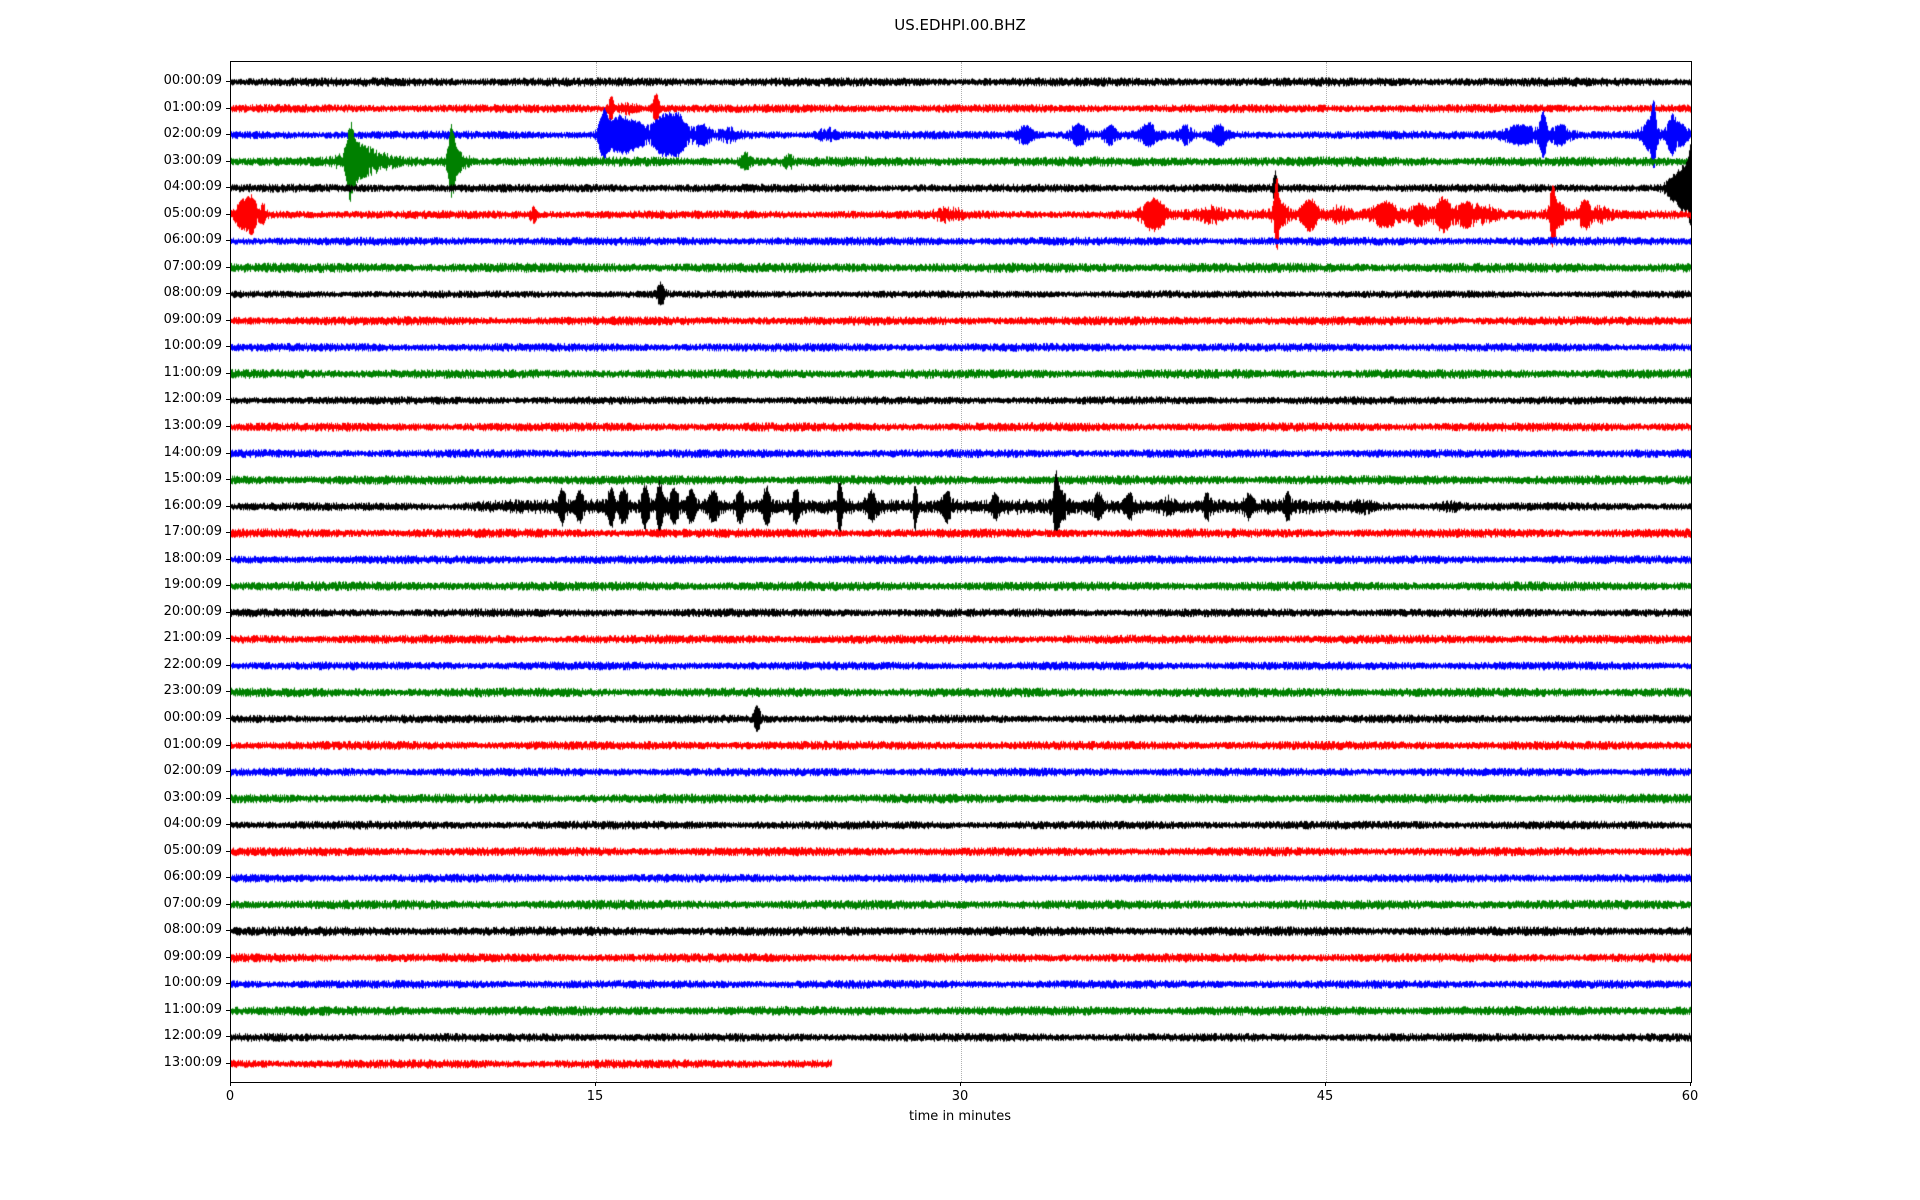 This screenshot has width=1920, height=1200. What do you see at coordinates (230, 1096) in the screenshot?
I see `x-tick-label: 0` at bounding box center [230, 1096].